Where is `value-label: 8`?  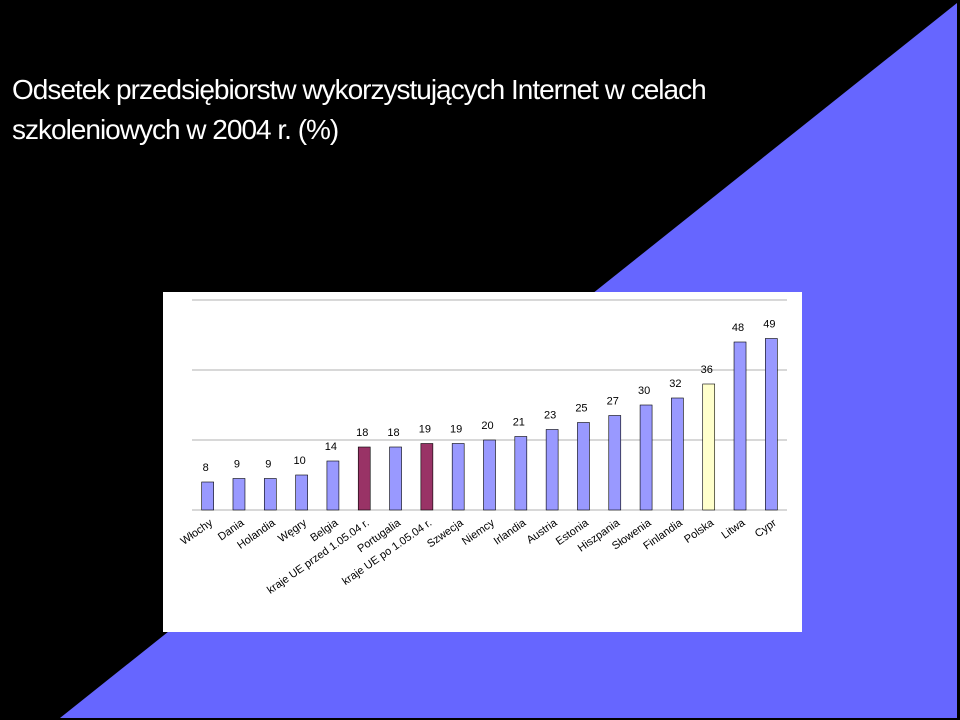 value-label: 8 is located at coordinates (206, 468).